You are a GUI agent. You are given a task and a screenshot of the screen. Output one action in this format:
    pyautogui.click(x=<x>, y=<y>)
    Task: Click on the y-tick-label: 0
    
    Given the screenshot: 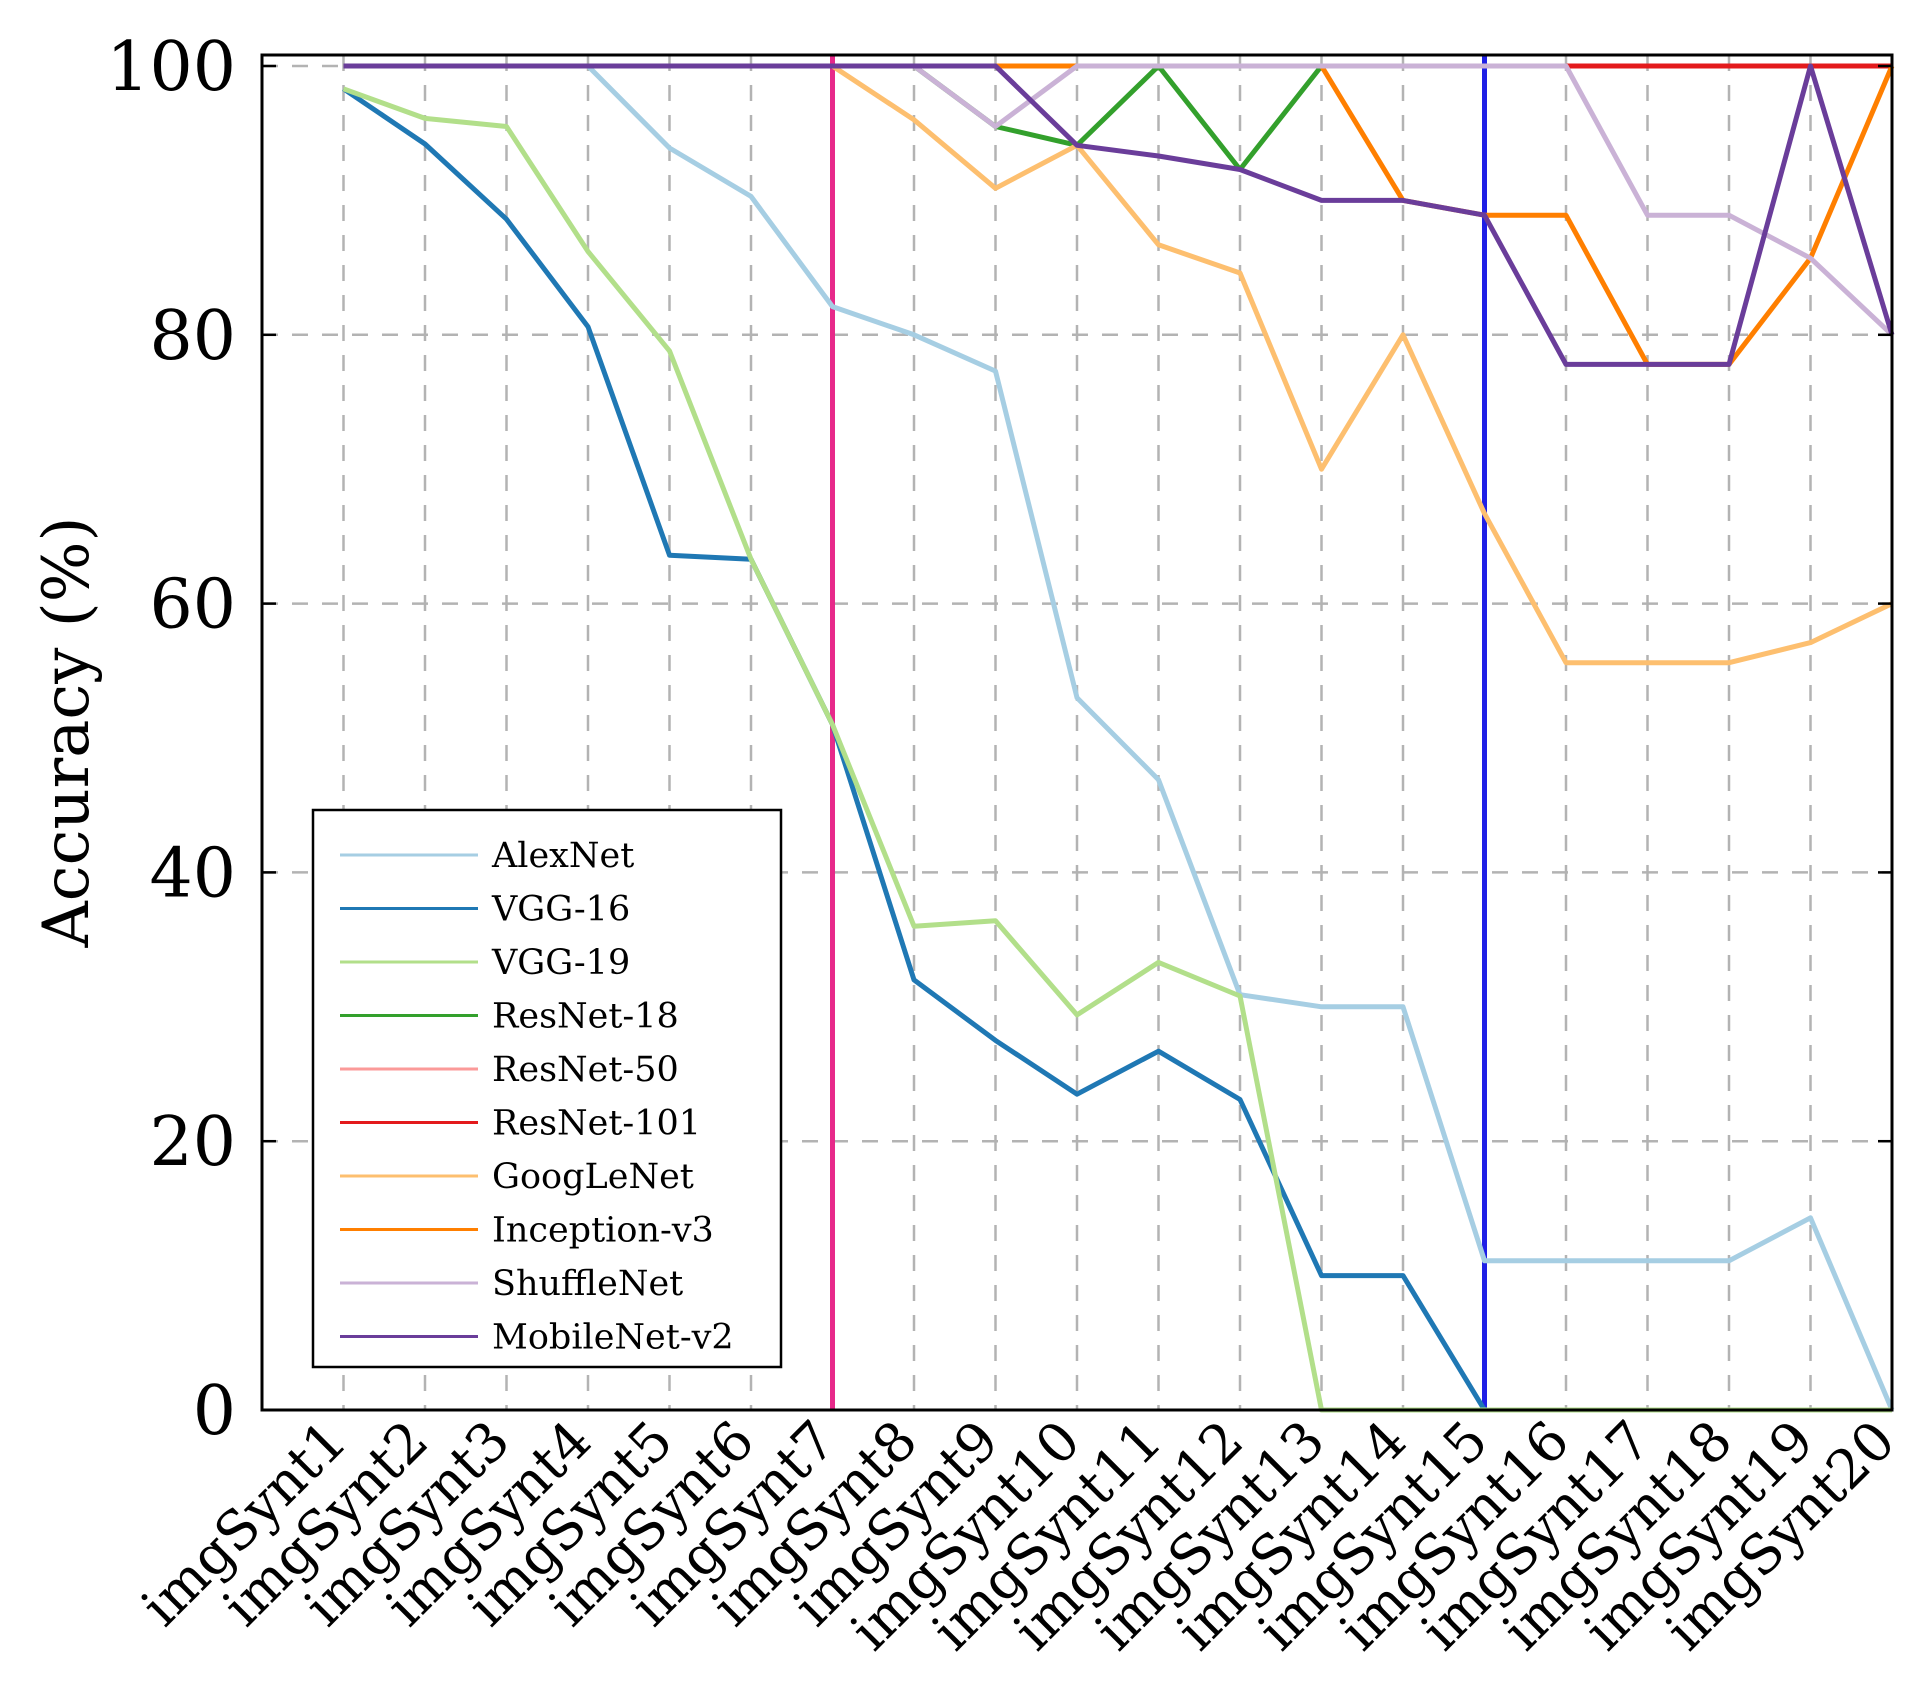 What is the action you would take?
    pyautogui.click(x=214, y=1411)
    